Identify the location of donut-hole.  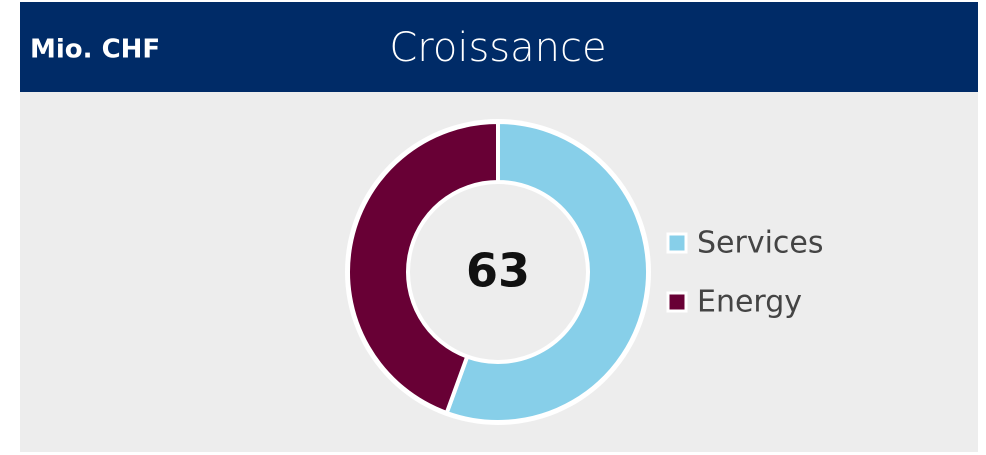
(498, 272).